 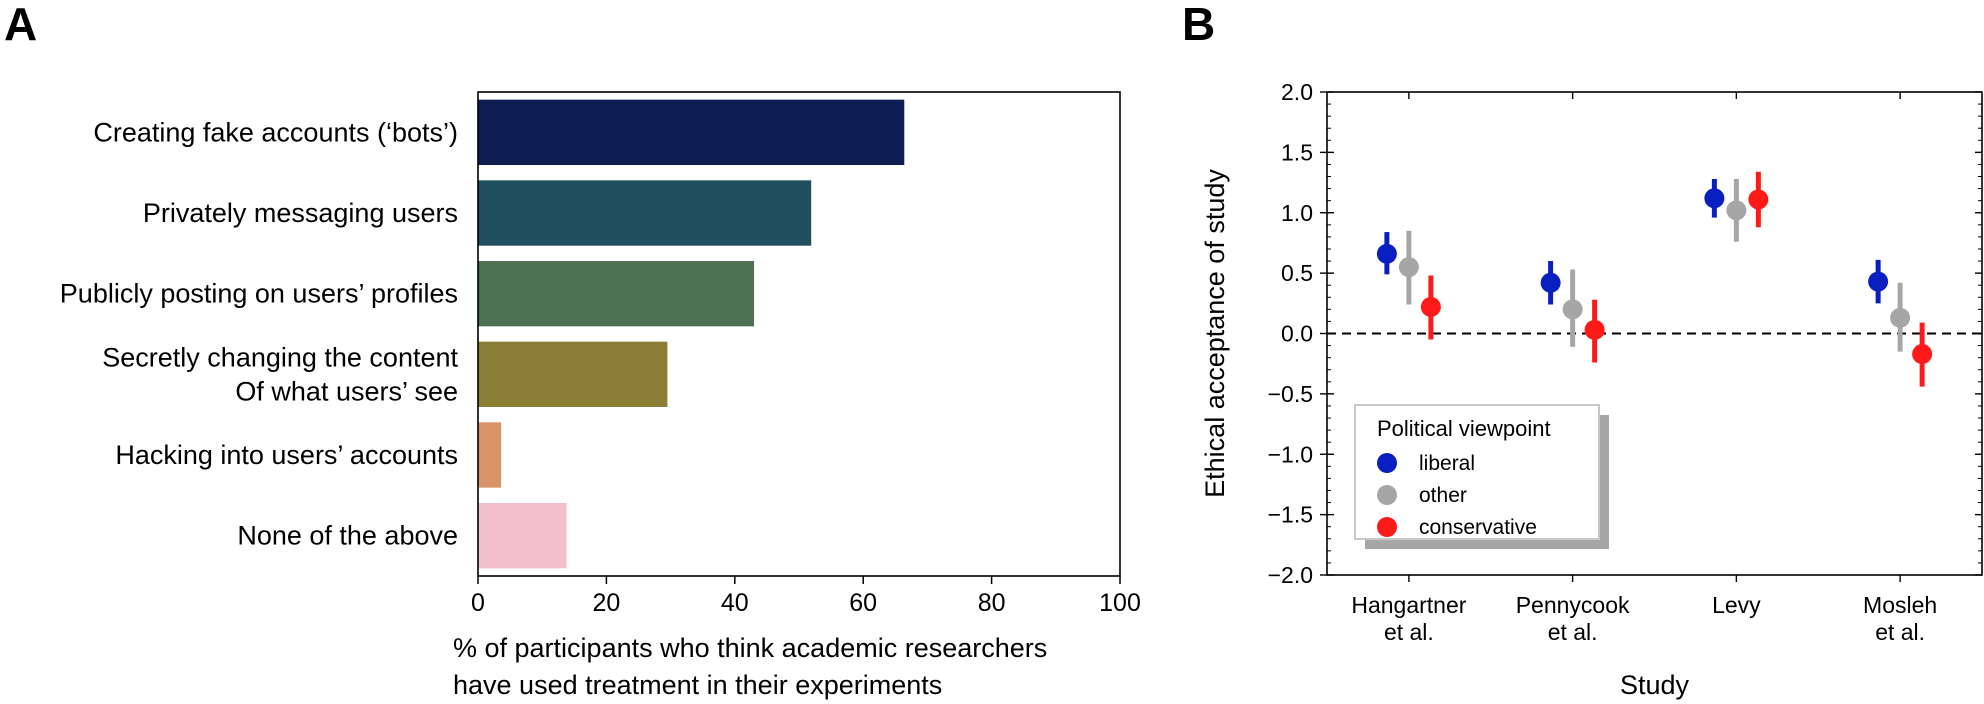 I want to click on x-axis-title: have used treatment in their experiments, so click(x=697, y=685).